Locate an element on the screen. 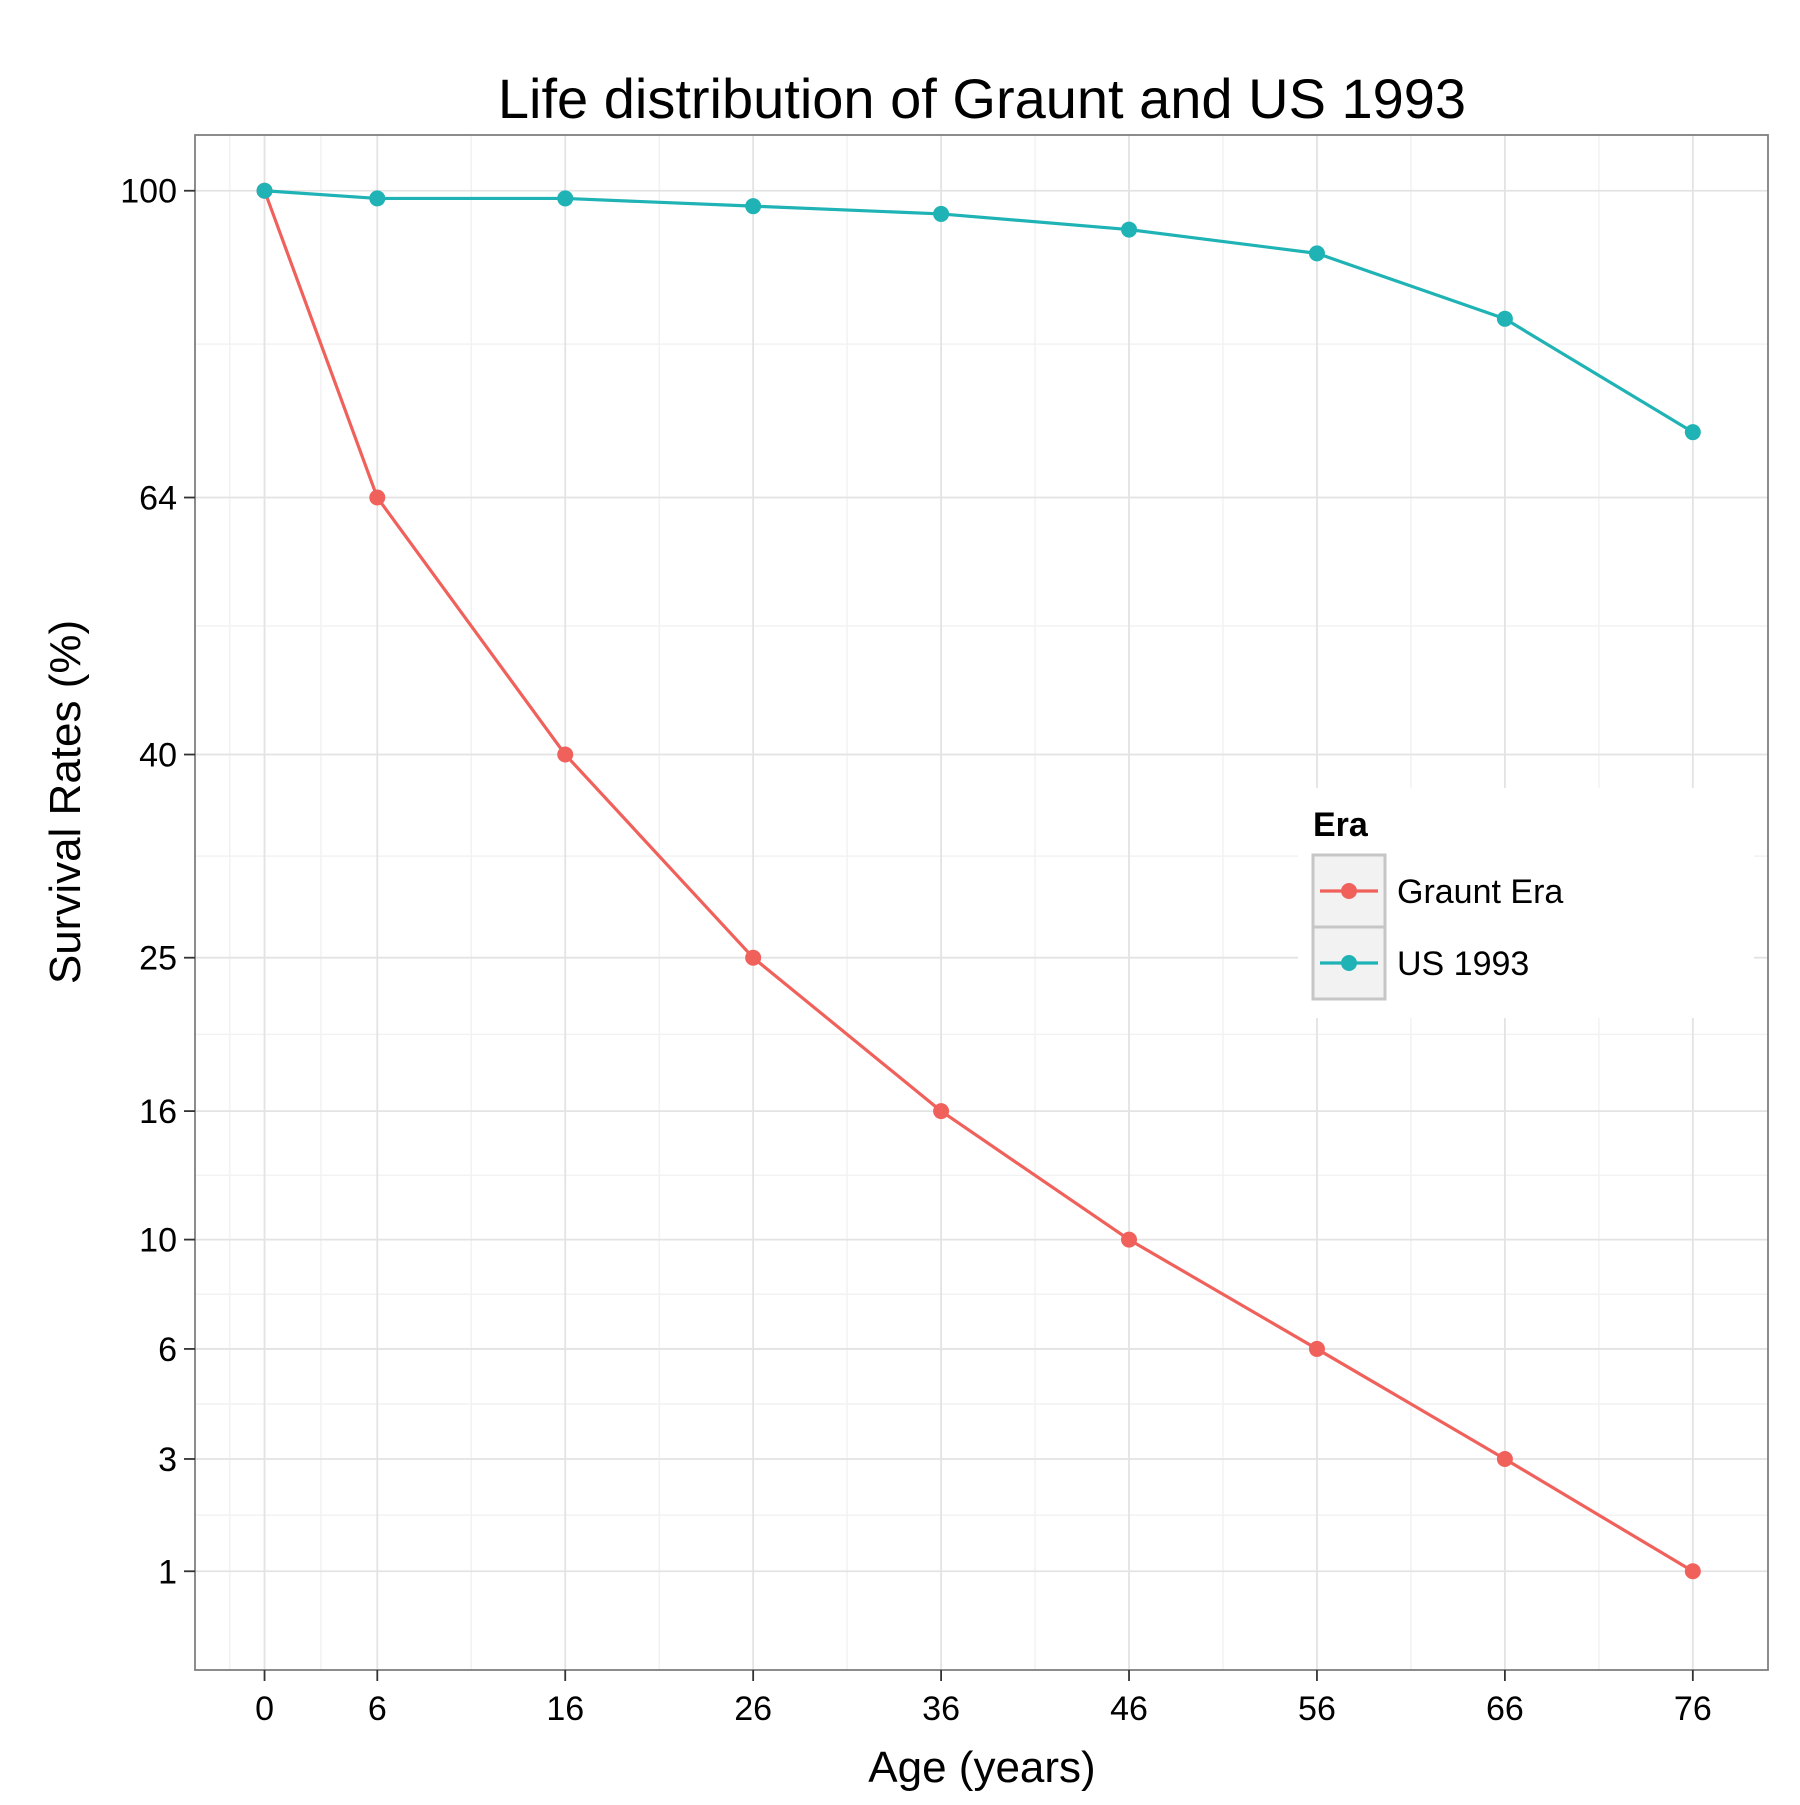 This screenshot has height=1805, width=1800. y-tick-label: 100 is located at coordinates (148, 192).